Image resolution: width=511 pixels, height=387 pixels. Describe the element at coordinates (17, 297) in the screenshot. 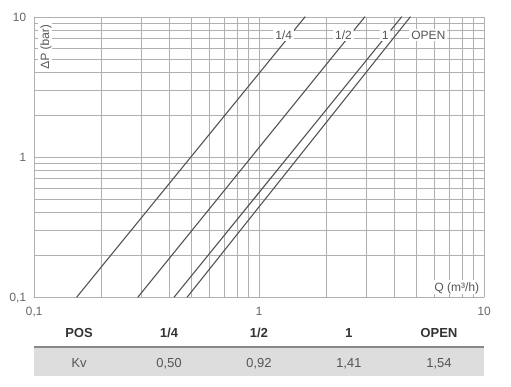

I see `y-tick-label: 0,1` at that location.